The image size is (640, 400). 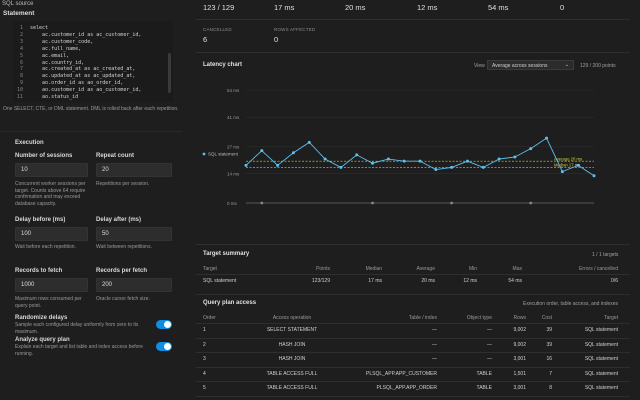 What do you see at coordinates (164, 346) in the screenshot?
I see `analyze-toggle` at bounding box center [164, 346].